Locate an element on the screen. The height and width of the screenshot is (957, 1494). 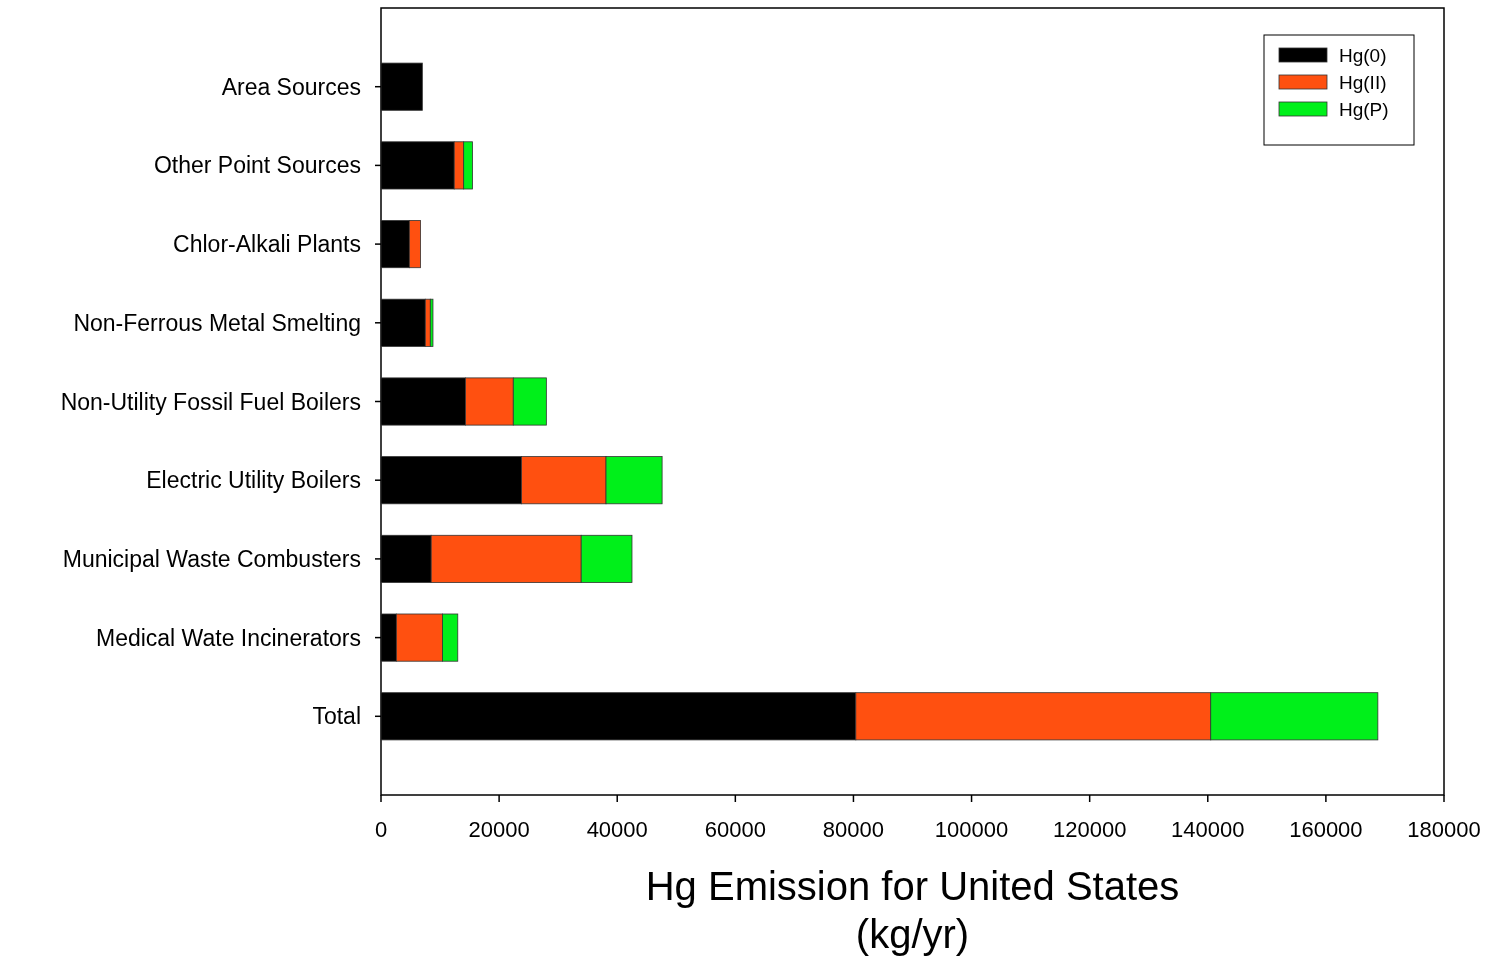
x-tick-label: 160000 is located at coordinates (1326, 829).